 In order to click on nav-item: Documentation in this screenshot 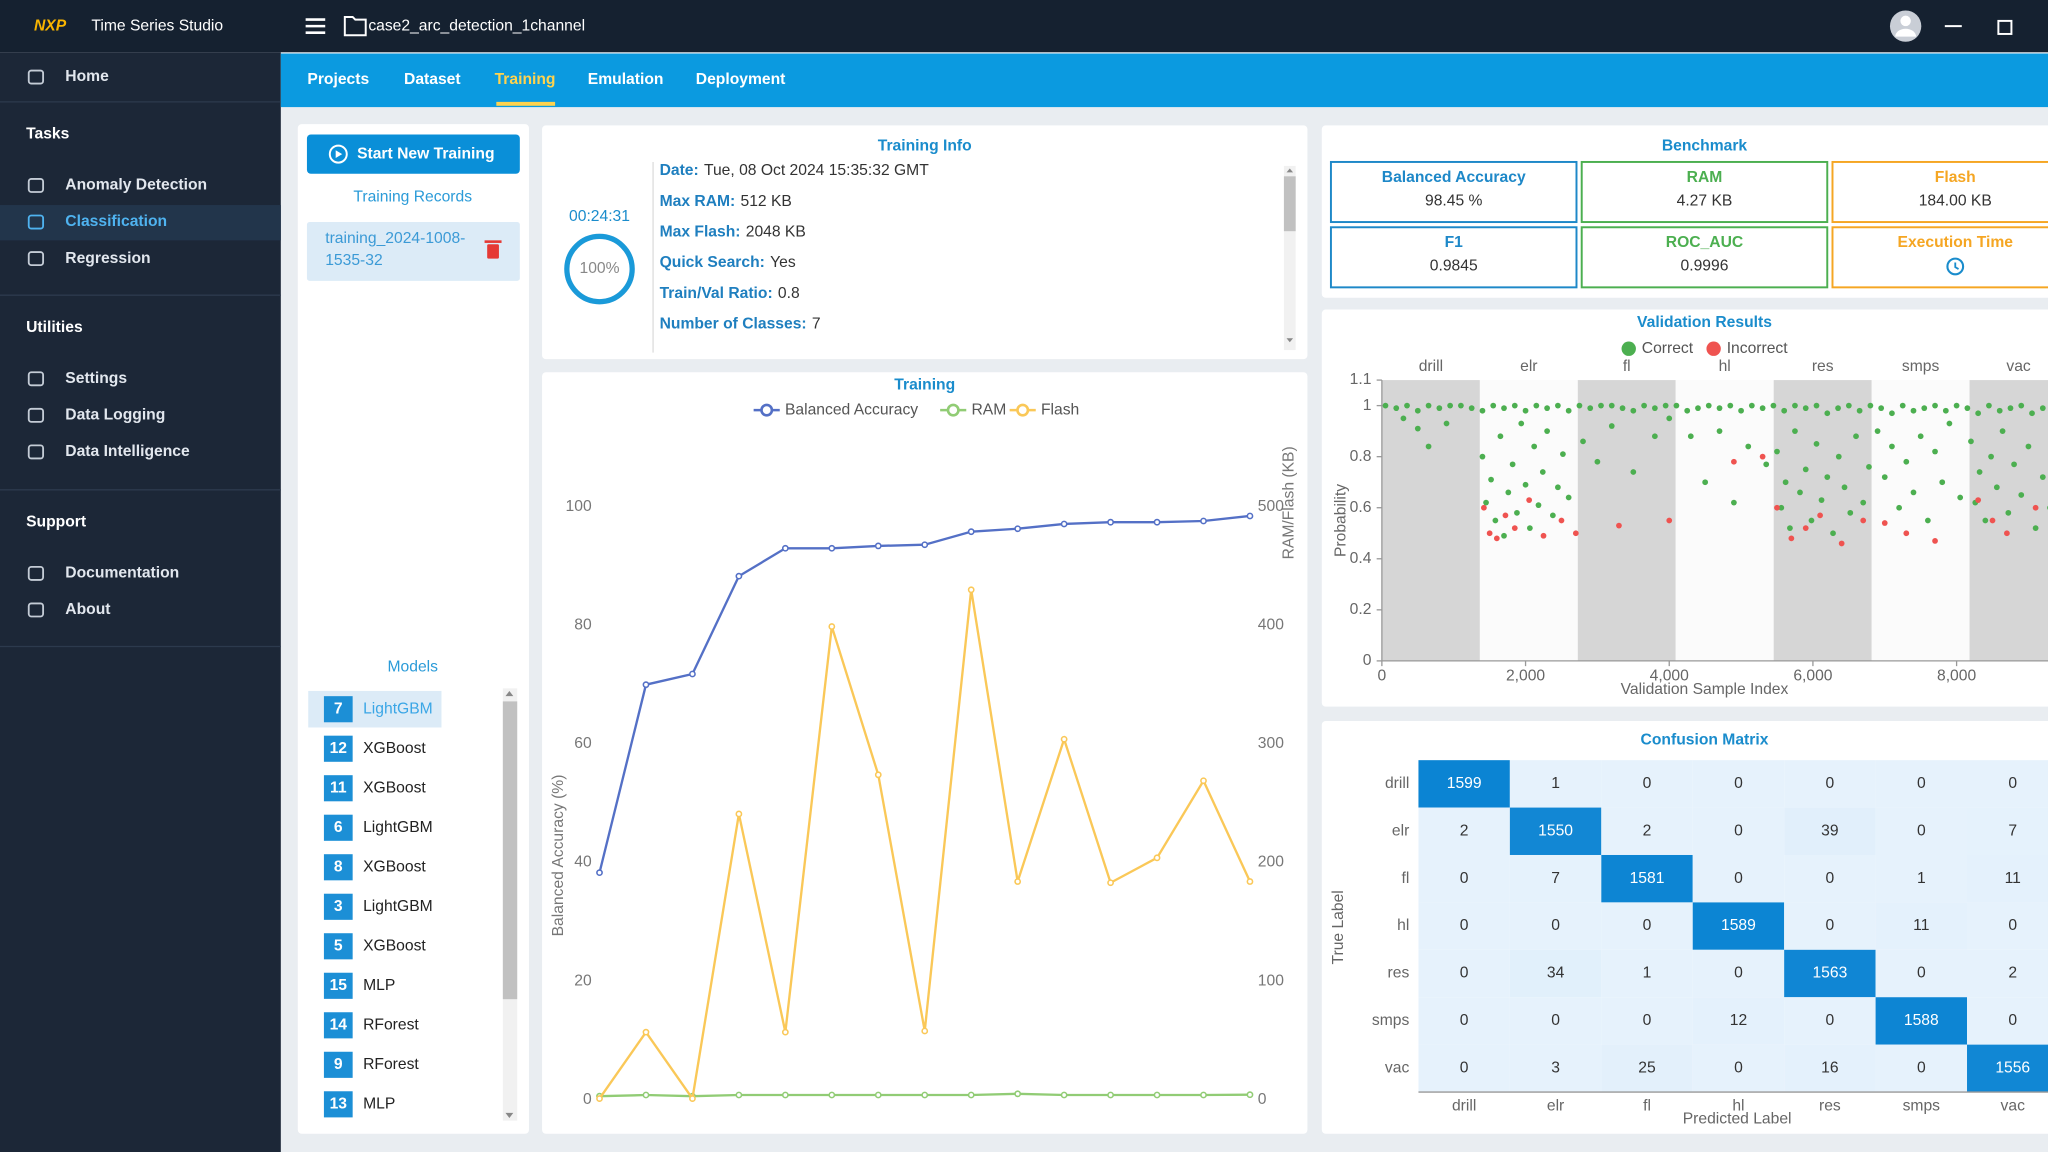, I will do `click(122, 573)`.